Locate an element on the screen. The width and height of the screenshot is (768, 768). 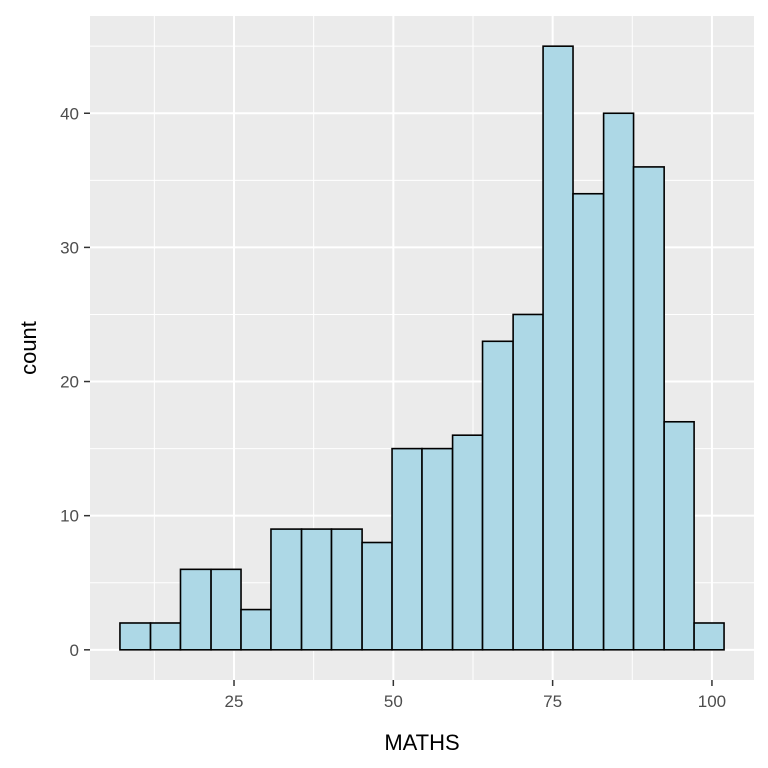
y-axis: 0 10 20 30 40 is located at coordinates (75, 382).